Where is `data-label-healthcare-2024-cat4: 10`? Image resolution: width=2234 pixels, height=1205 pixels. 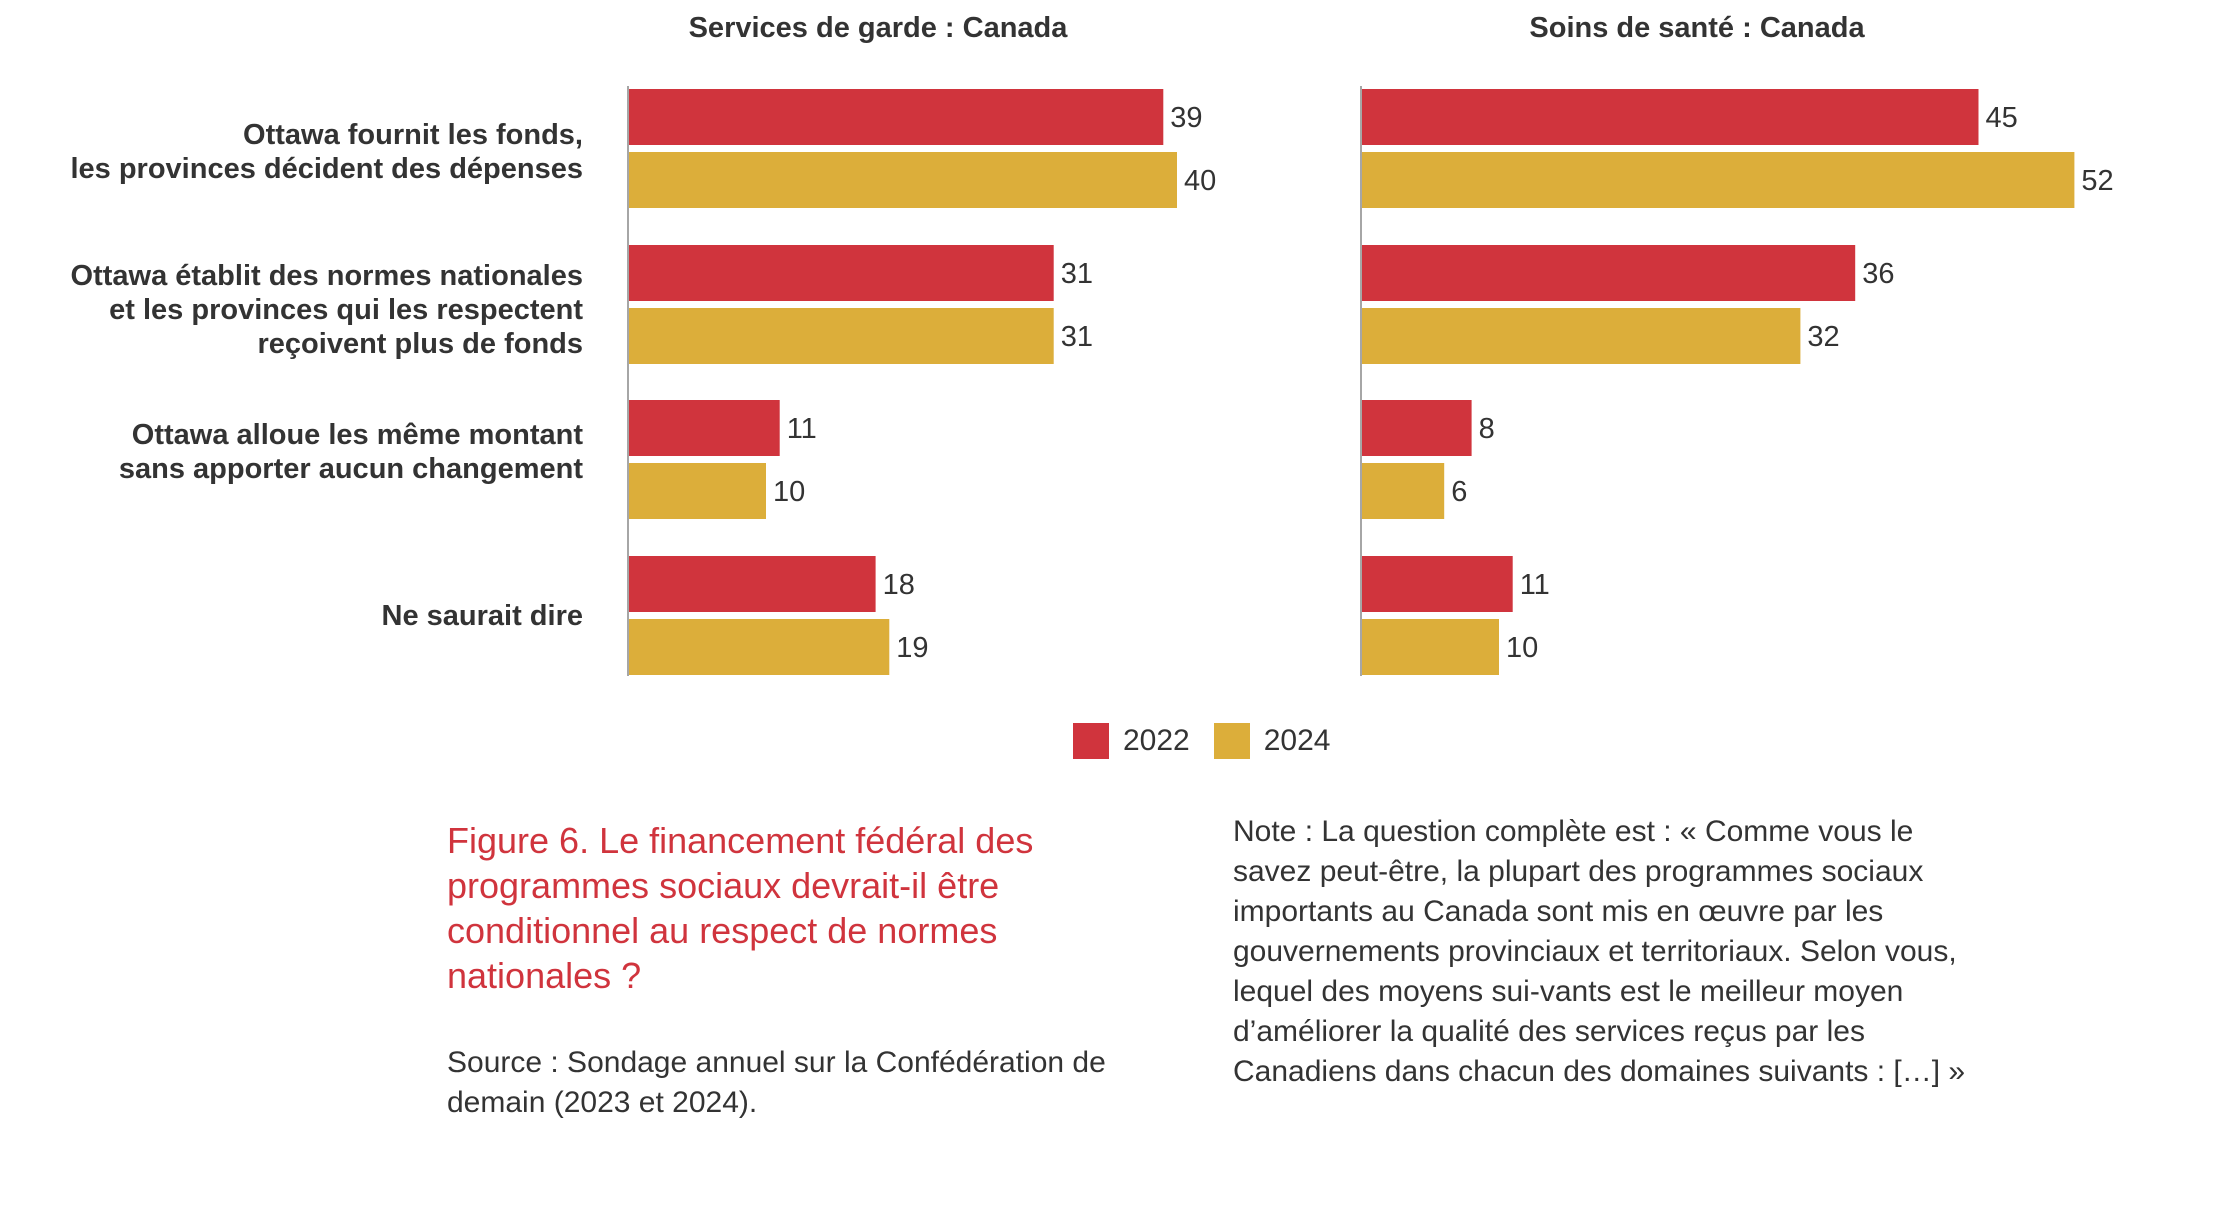
data-label-healthcare-2024-cat4: 10 is located at coordinates (1522, 648).